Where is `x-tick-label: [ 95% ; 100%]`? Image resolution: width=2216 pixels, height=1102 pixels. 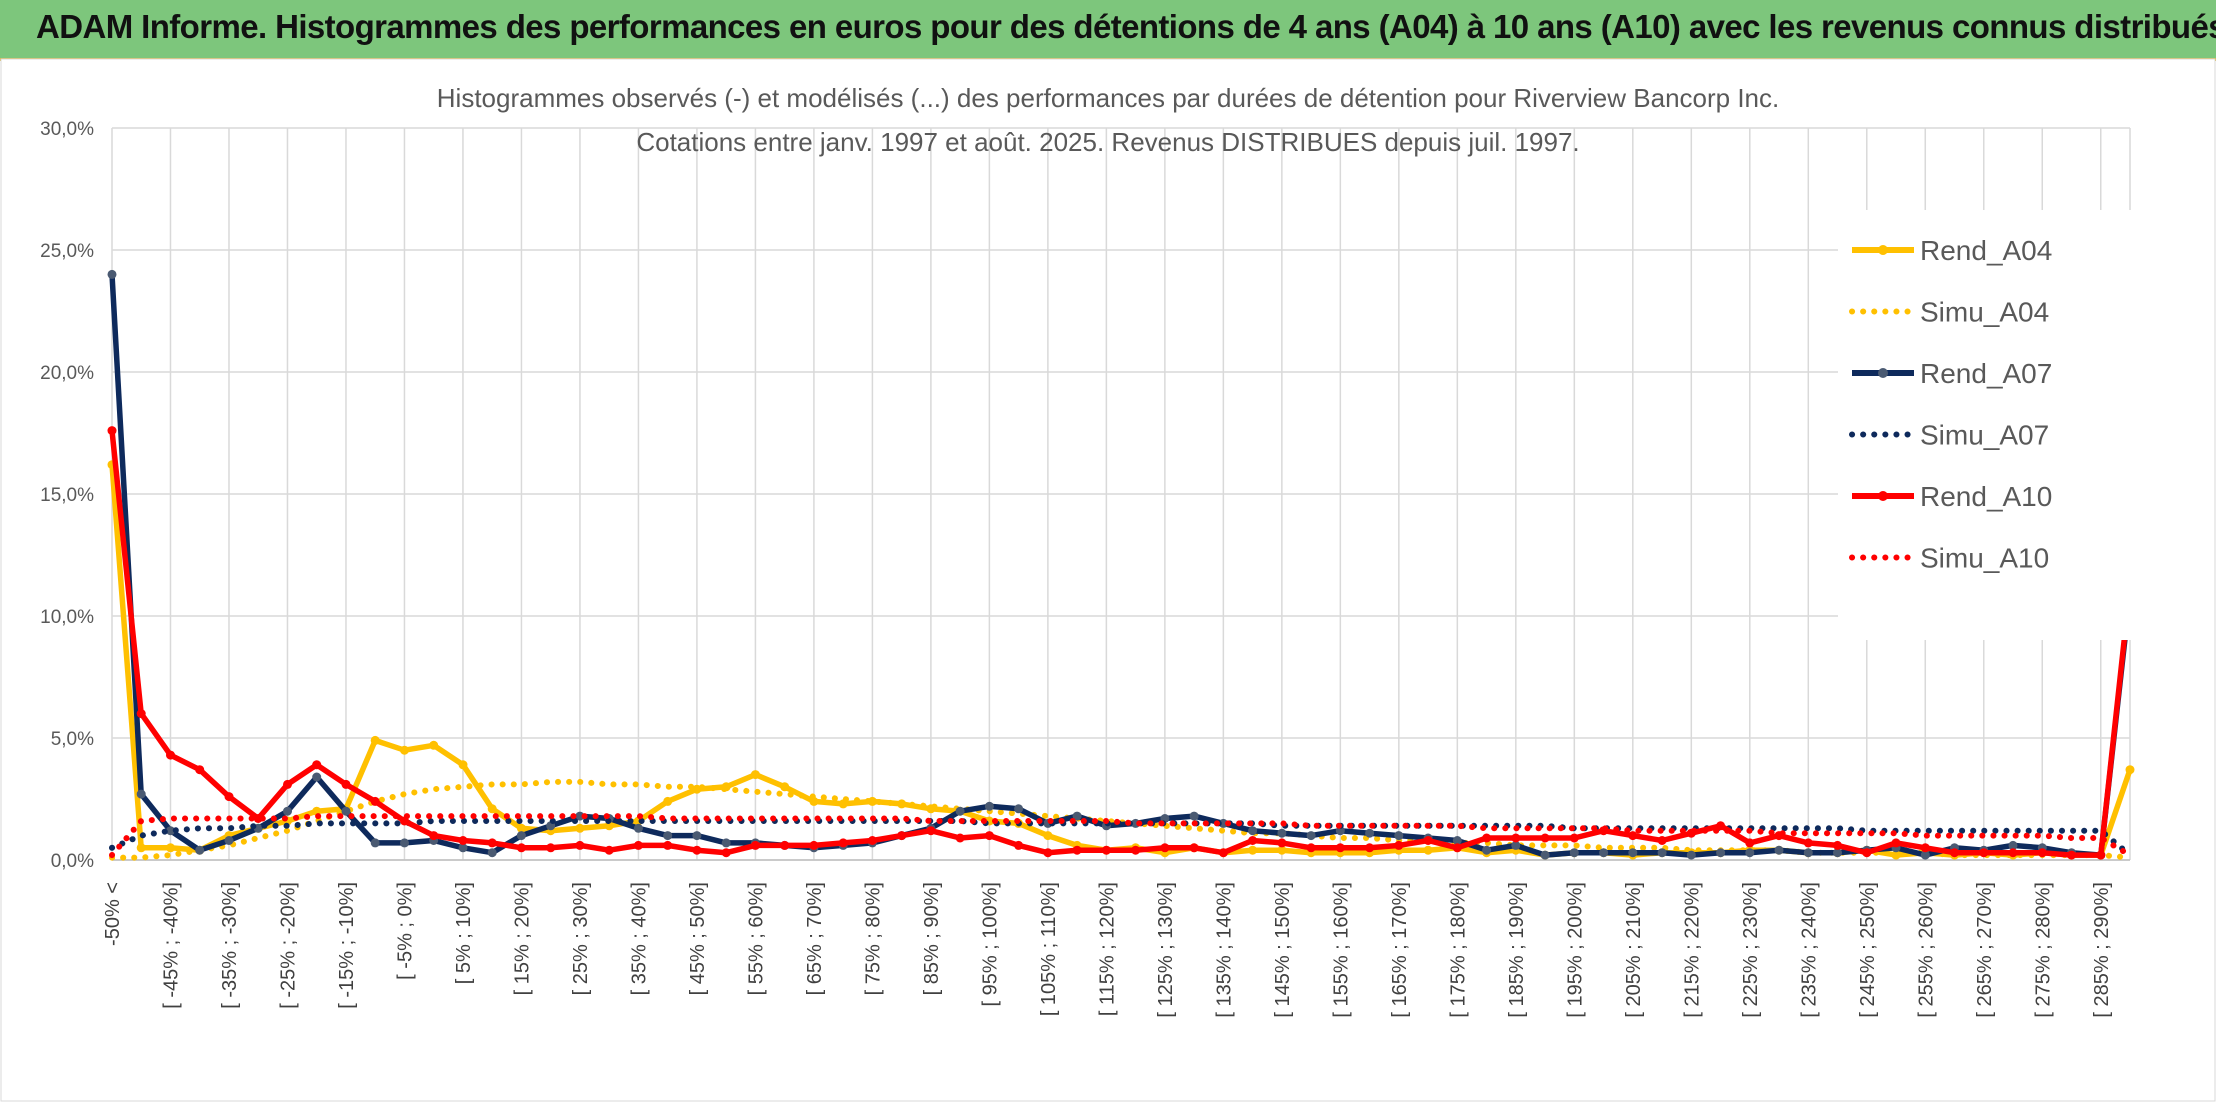
x-tick-label: [ 95% ; 100%] is located at coordinates (990, 944).